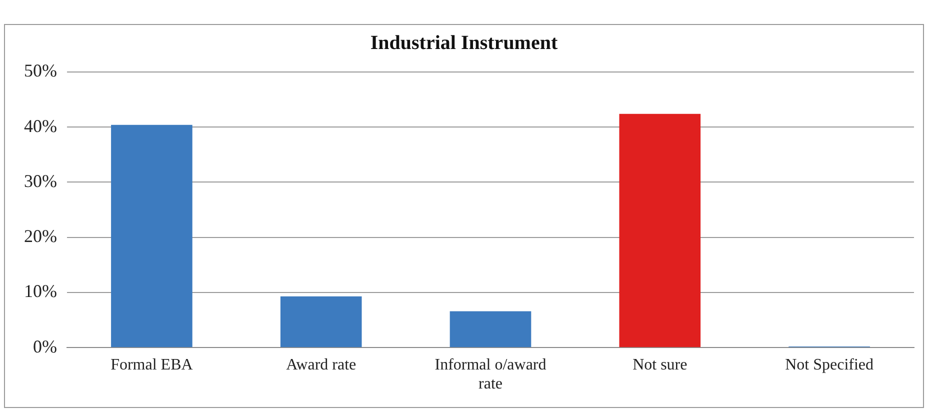 This screenshot has height=416, width=936. What do you see at coordinates (40, 236) in the screenshot?
I see `y-tick-label: 20%` at bounding box center [40, 236].